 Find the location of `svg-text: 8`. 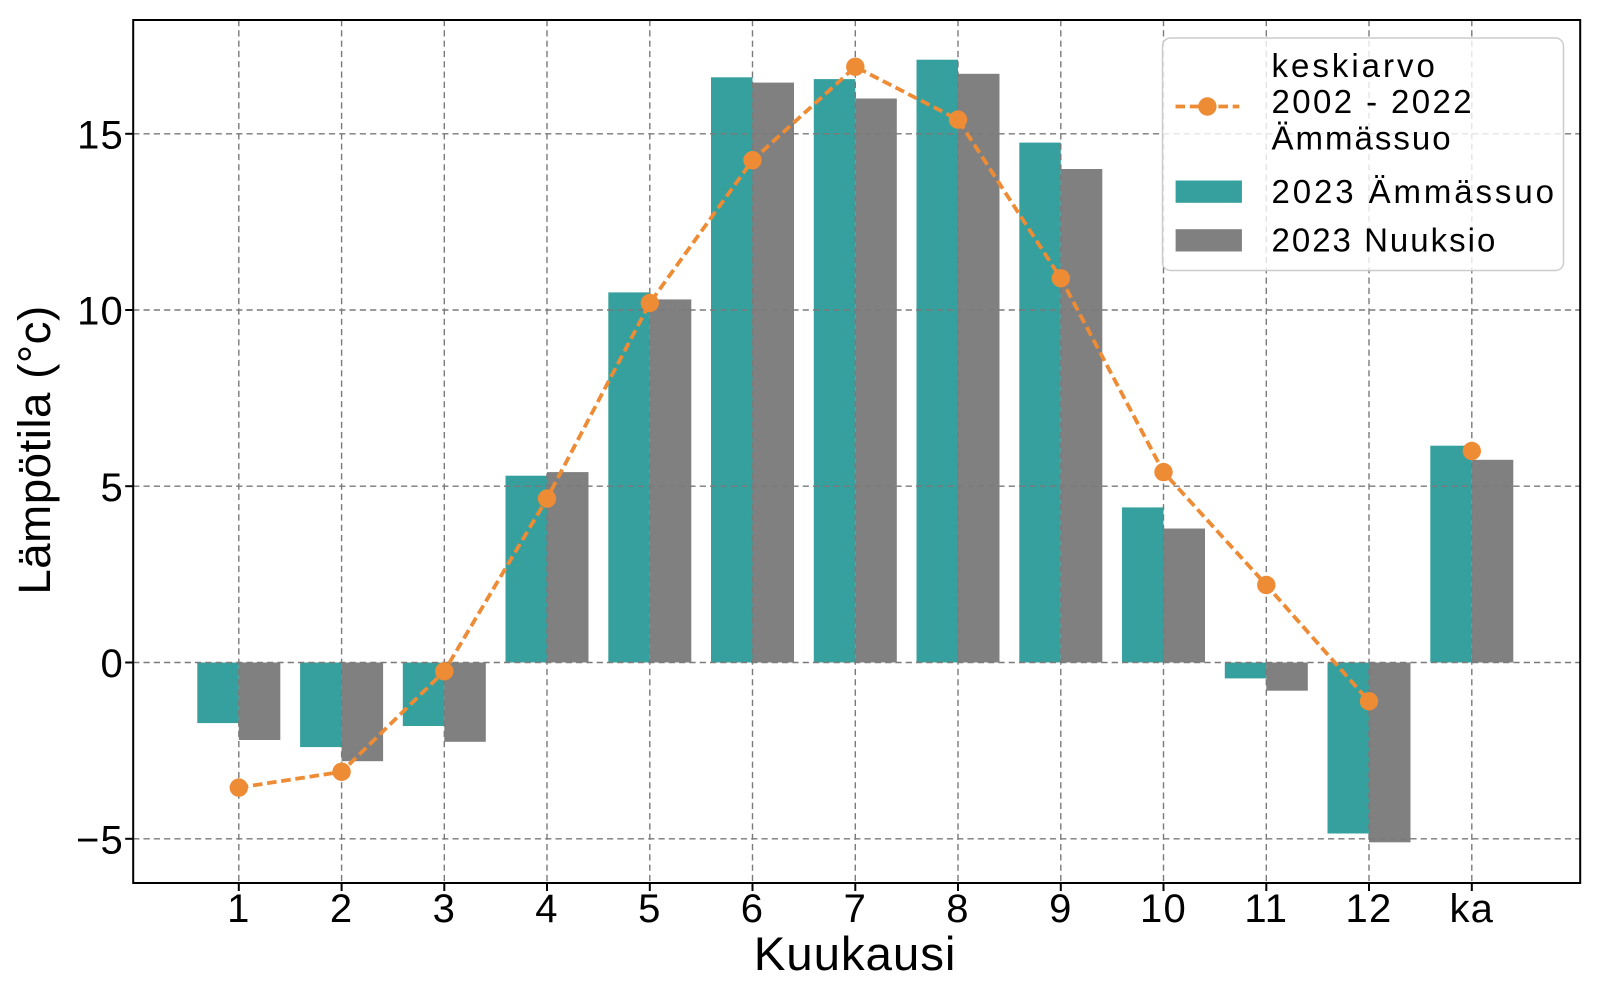

svg-text: 8 is located at coordinates (957, 909).